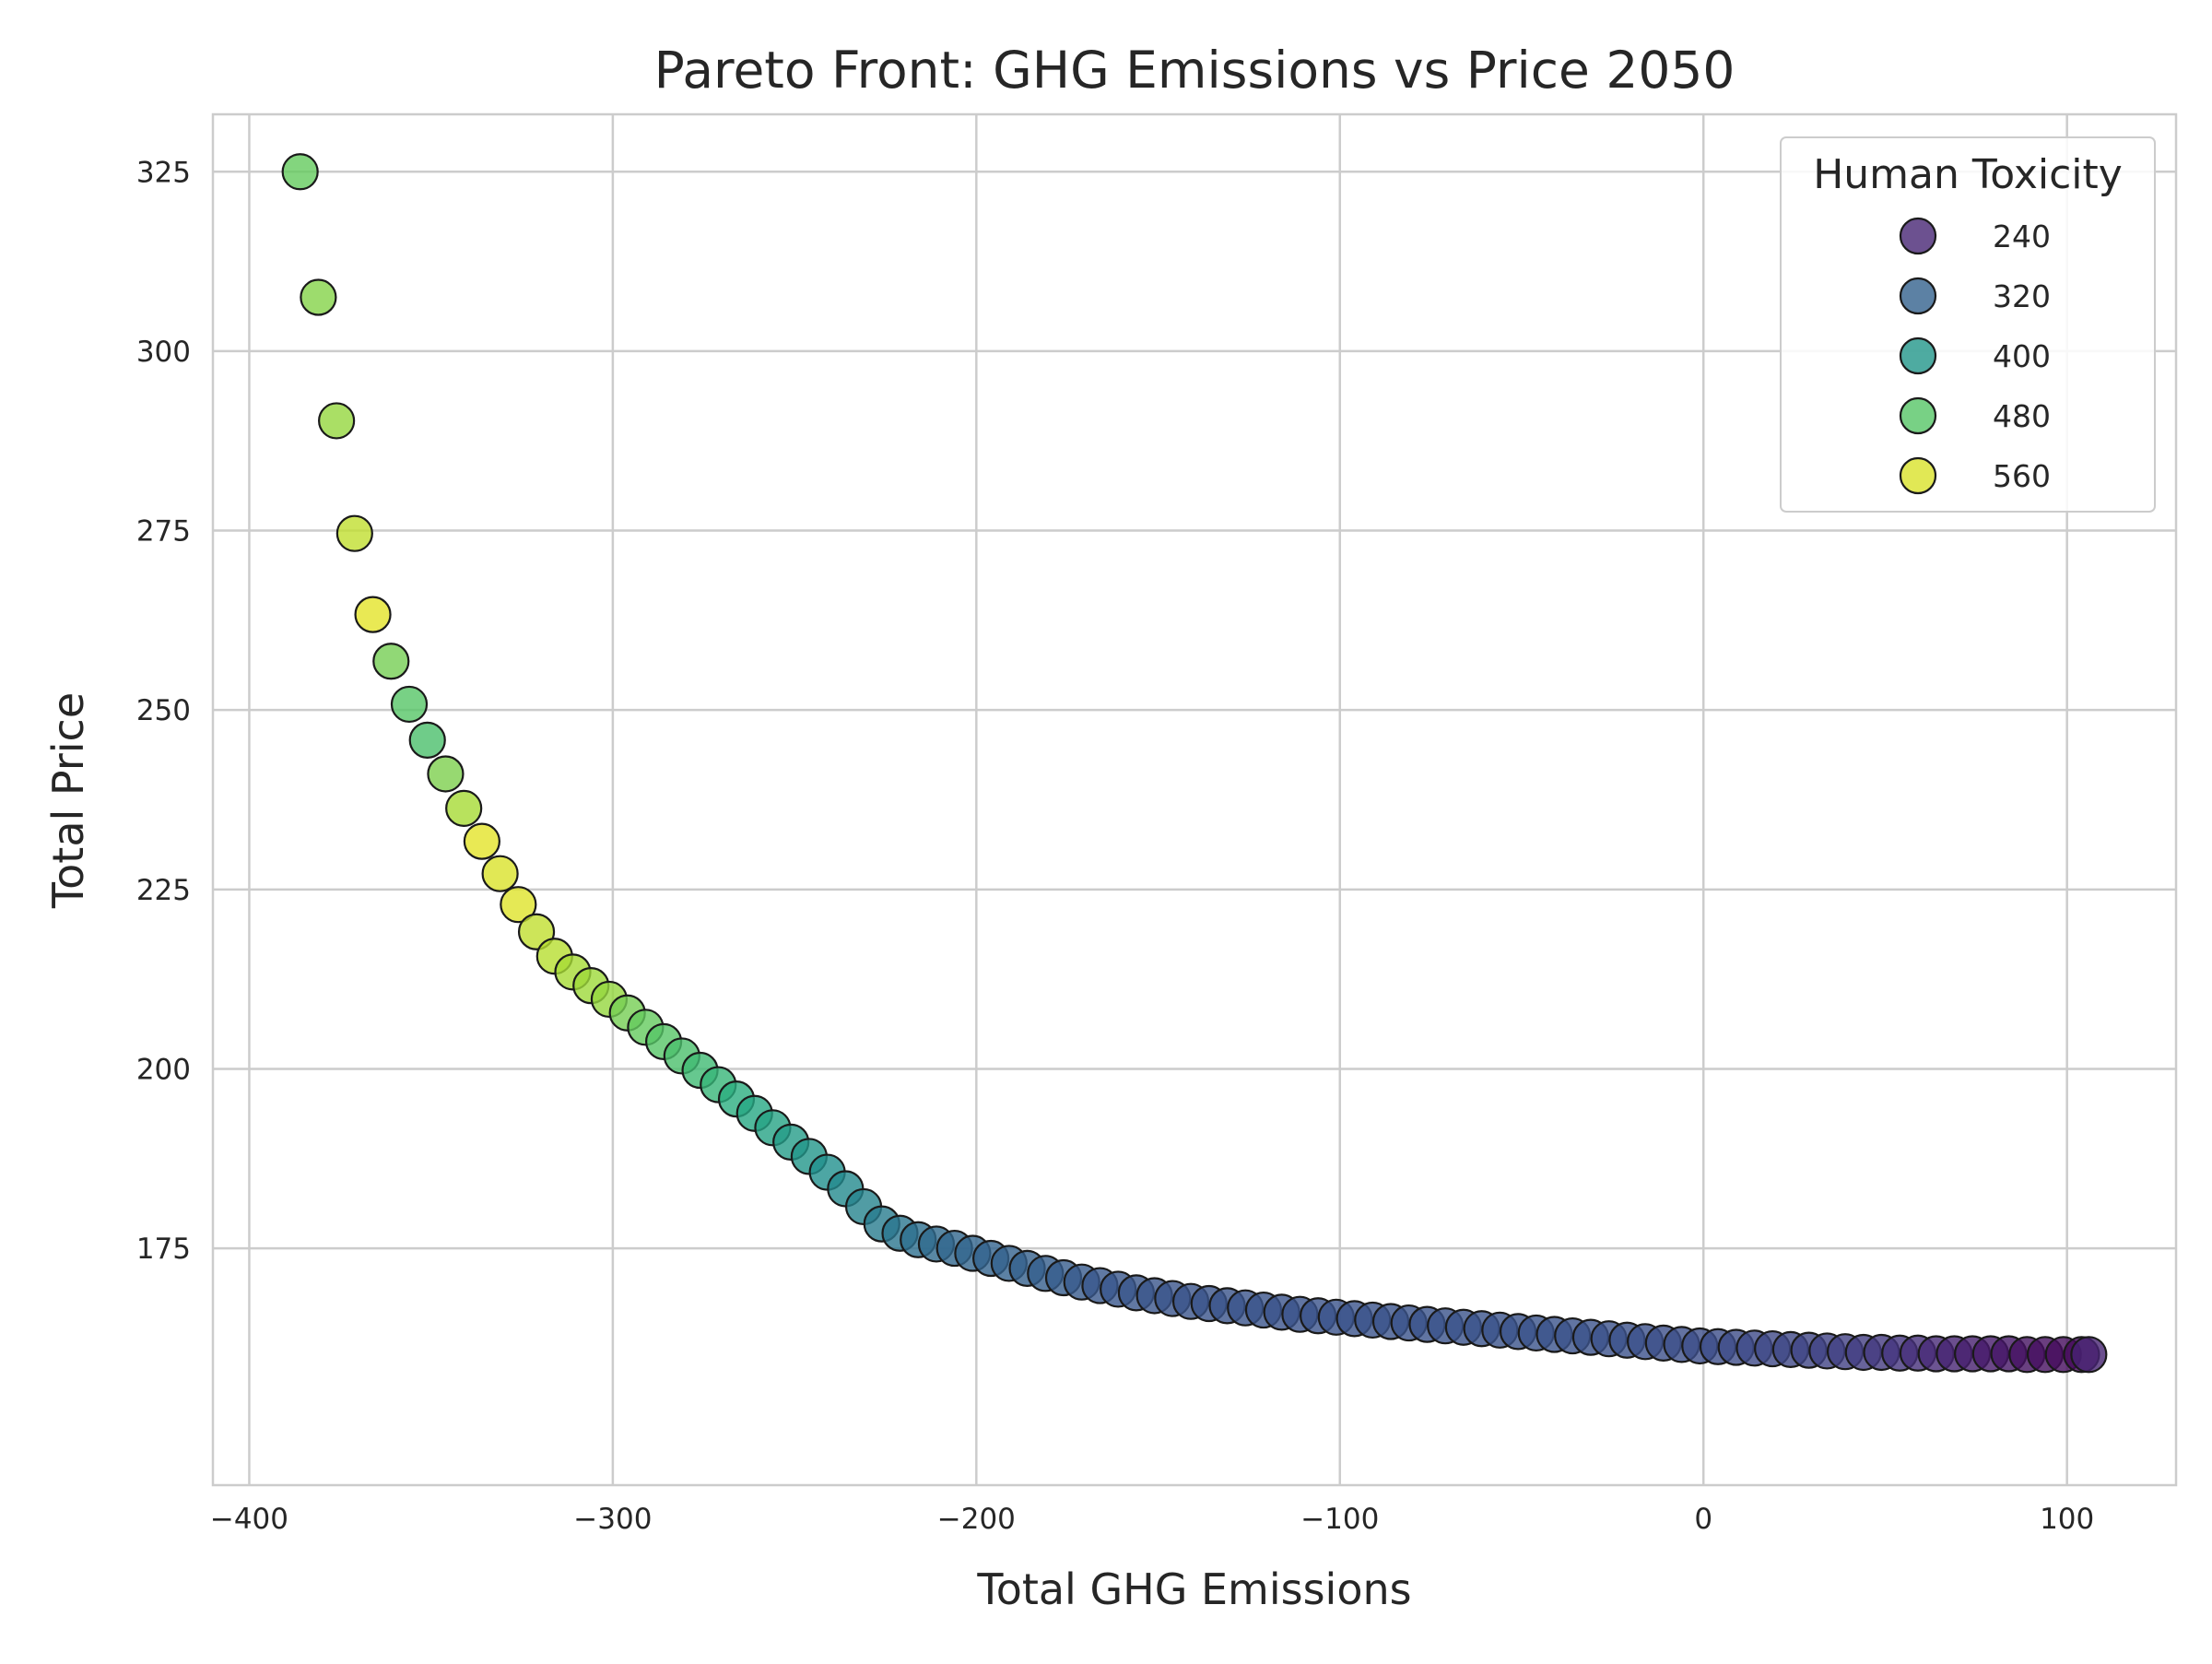 The height and width of the screenshot is (1664, 2212). What do you see at coordinates (1339, 1519) in the screenshot?
I see `x-tick-label: −100` at bounding box center [1339, 1519].